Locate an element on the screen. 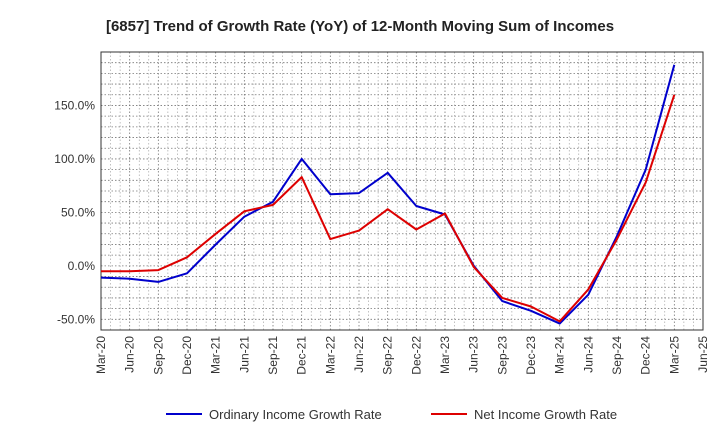 Image resolution: width=720 pixels, height=445 pixels. y-tick-label: 100.0% is located at coordinates (74, 159).